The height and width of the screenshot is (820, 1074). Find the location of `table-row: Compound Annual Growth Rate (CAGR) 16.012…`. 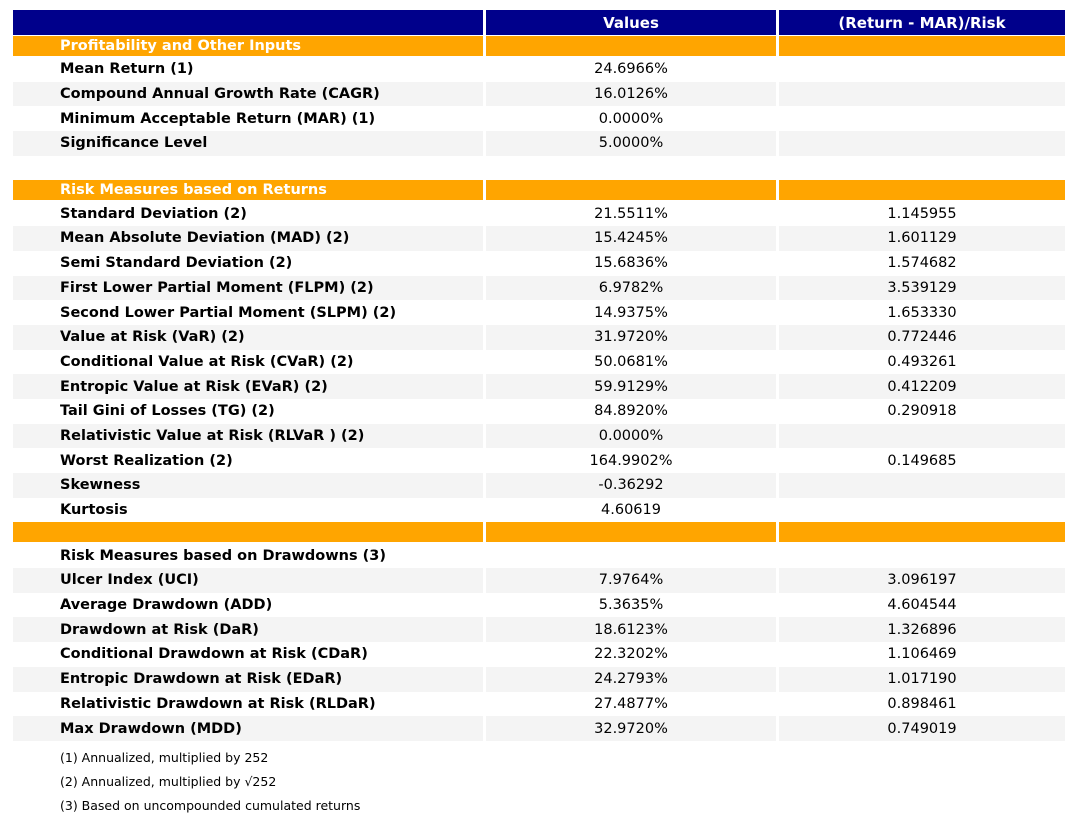

table-row: Compound Annual Growth Rate (CAGR) 16.012… is located at coordinates (539, 94).